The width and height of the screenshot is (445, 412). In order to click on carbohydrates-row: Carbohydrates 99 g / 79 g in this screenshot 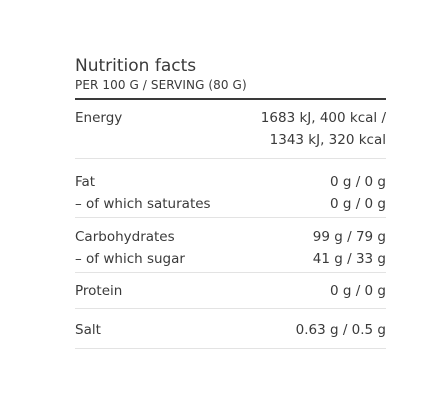, I will do `click(230, 237)`.